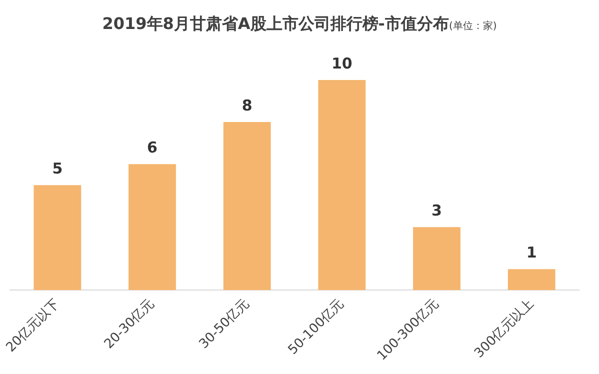  I want to click on chart-title: 2019年8月甘肃省A股上市公司排行榜-市值分布, so click(275, 23).